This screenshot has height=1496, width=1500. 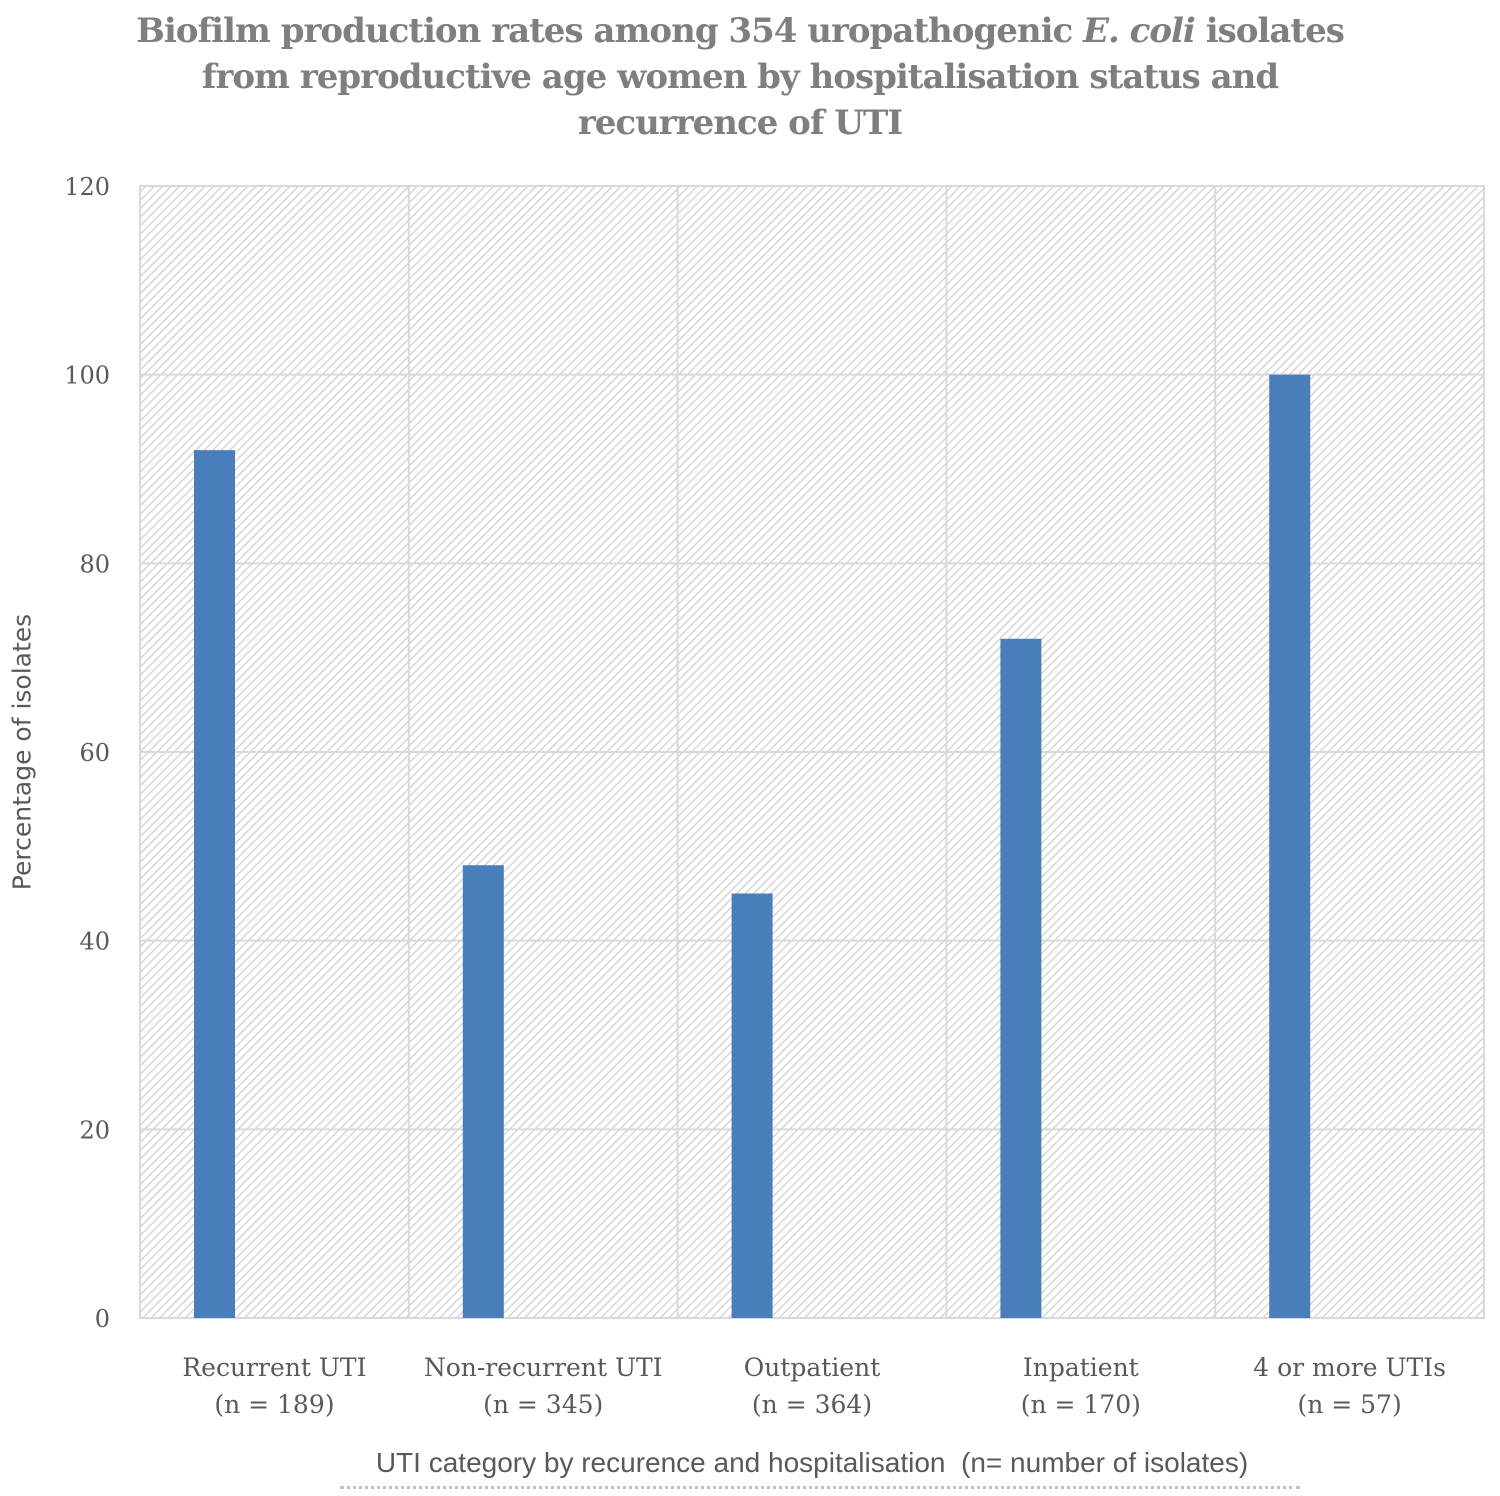 I want to click on cropped-caption-fragment, so click(x=820, y=1491).